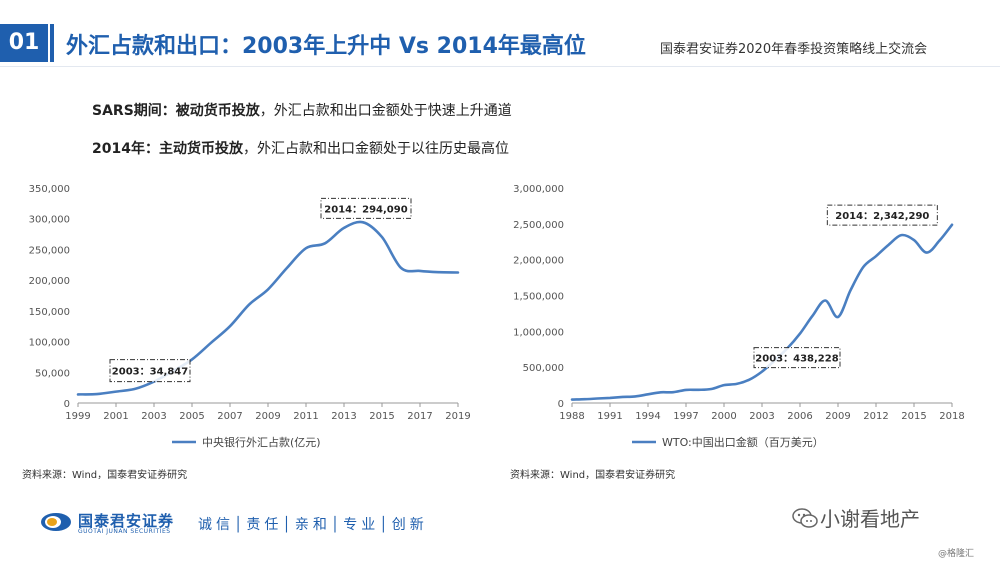 The image size is (1000, 565). Describe the element at coordinates (609, 416) in the screenshot. I see `x-tick-label: 1991` at that location.